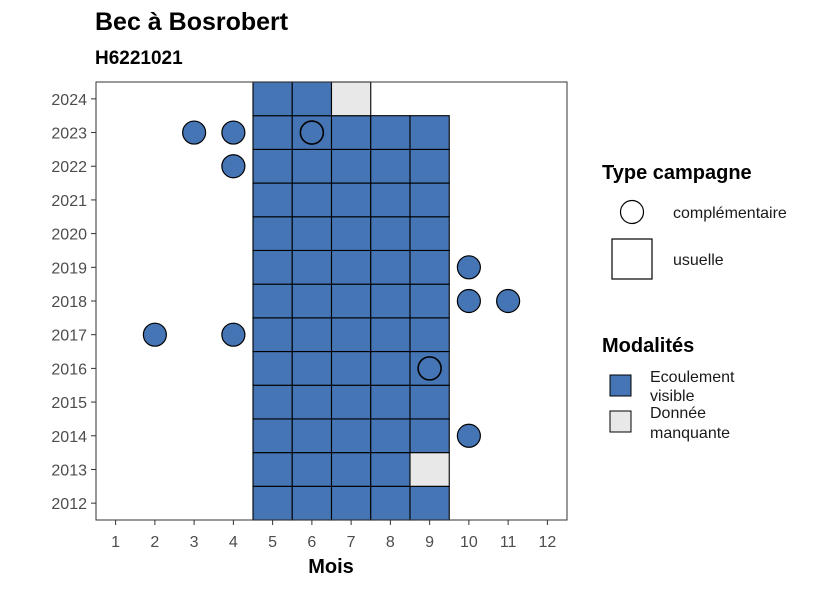 The image size is (826, 590). Describe the element at coordinates (69, 504) in the screenshot. I see `y-tick-label-2012: 2012` at that location.